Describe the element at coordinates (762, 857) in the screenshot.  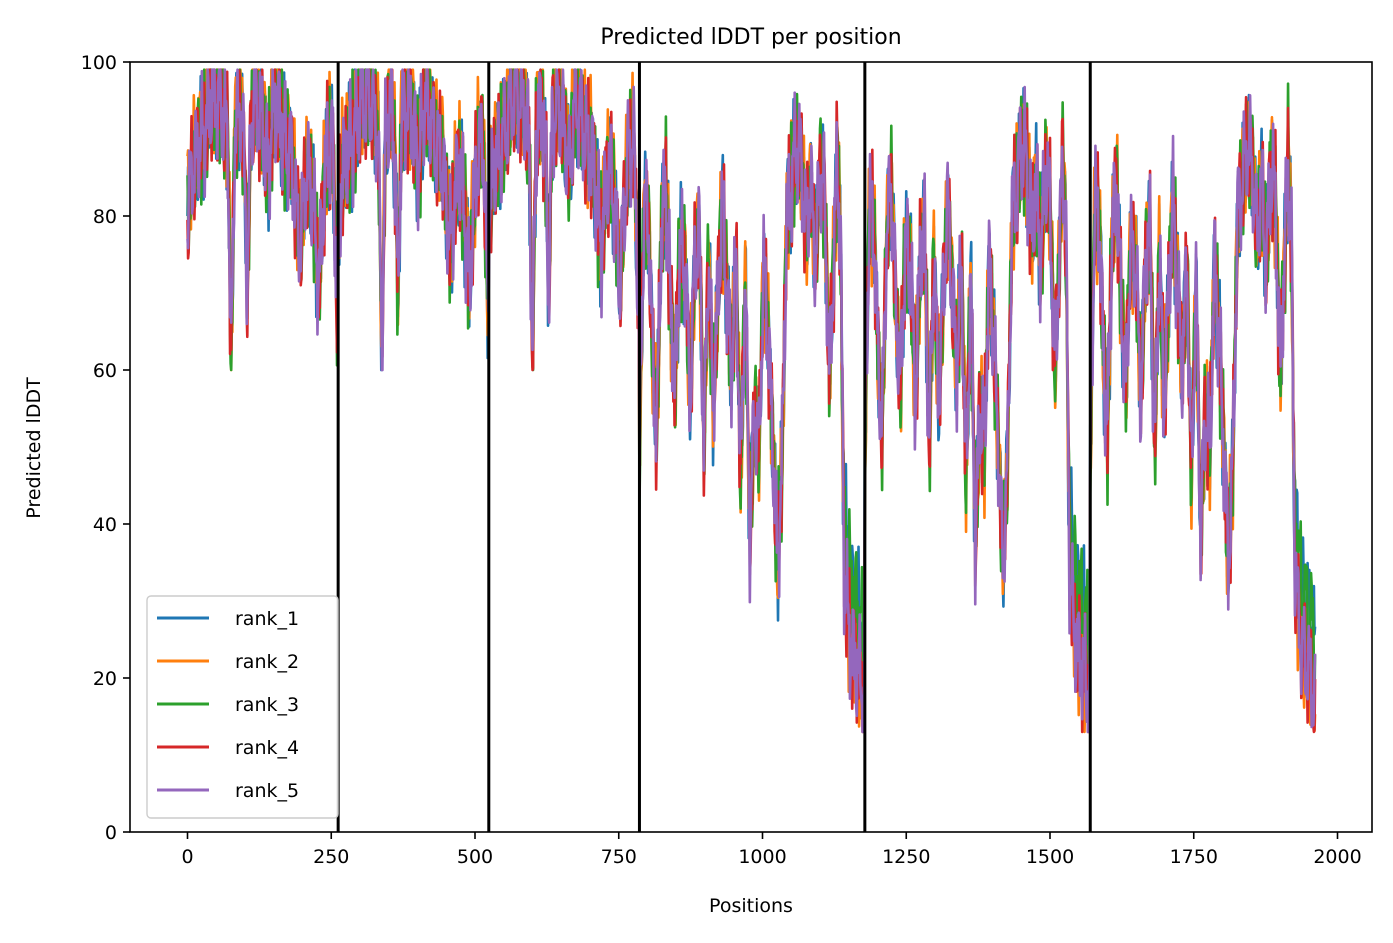
I see `x-tick-label: 1000` at that location.